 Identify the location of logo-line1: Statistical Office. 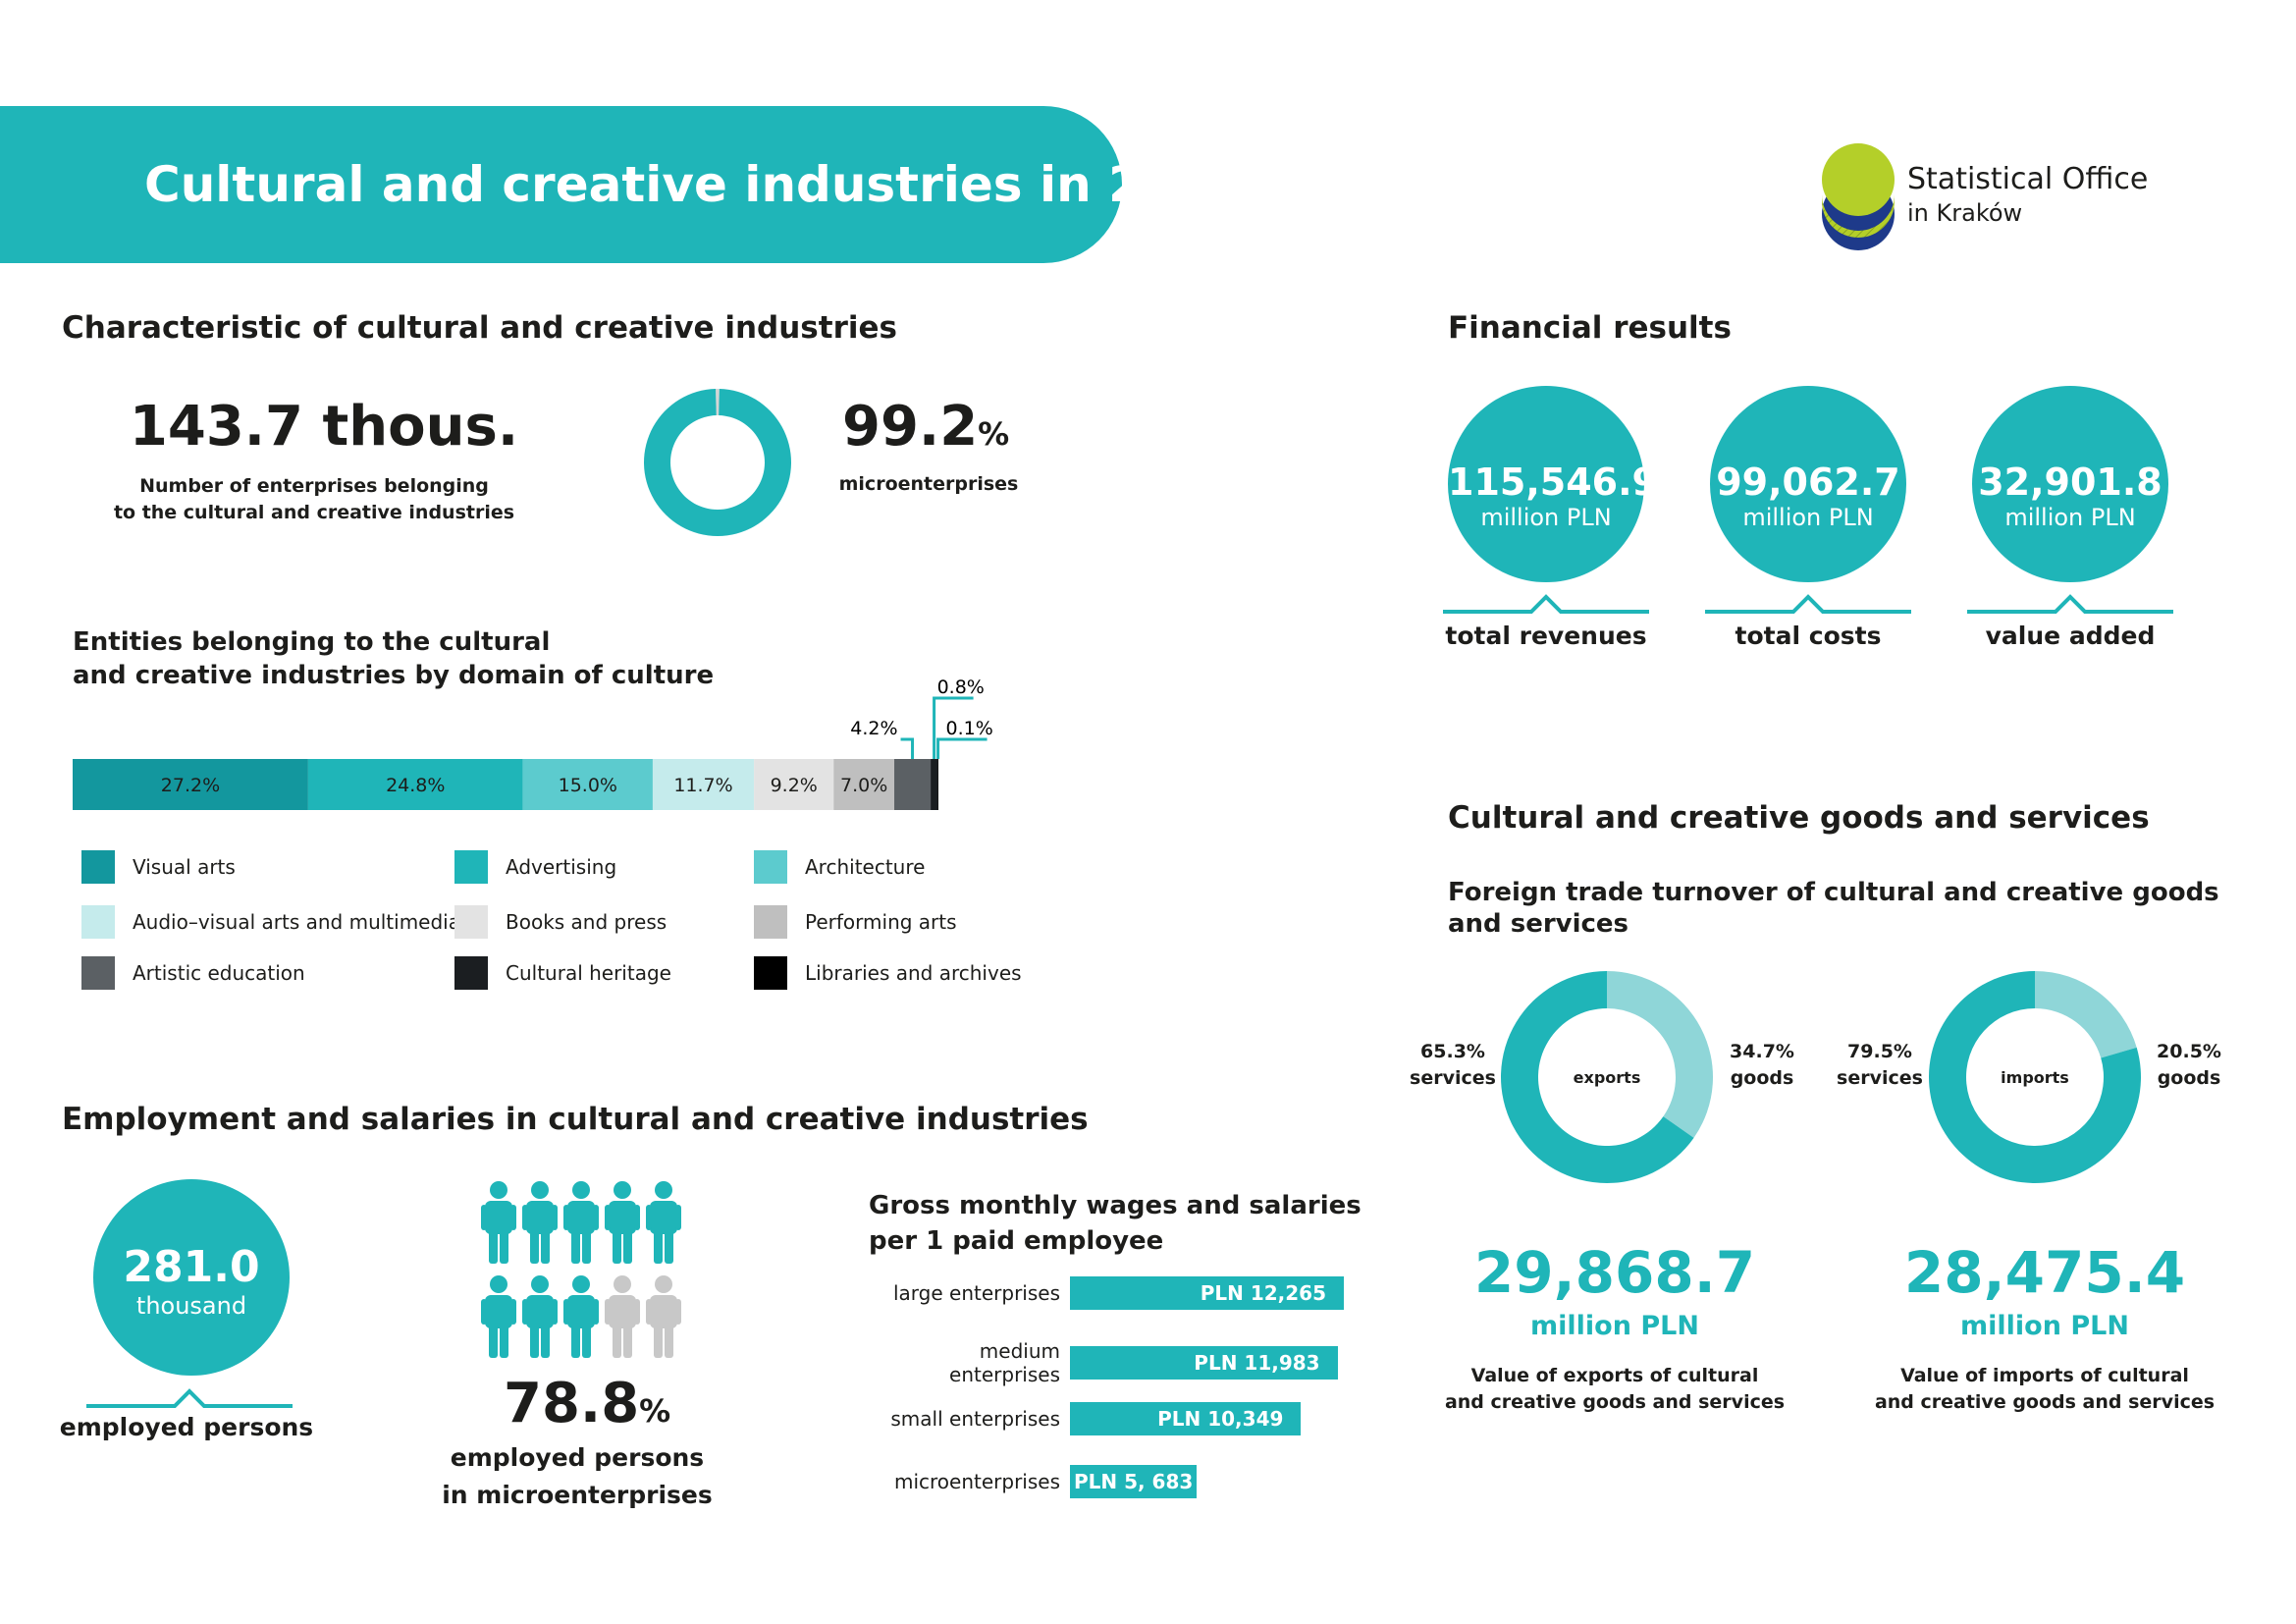
(2028, 179).